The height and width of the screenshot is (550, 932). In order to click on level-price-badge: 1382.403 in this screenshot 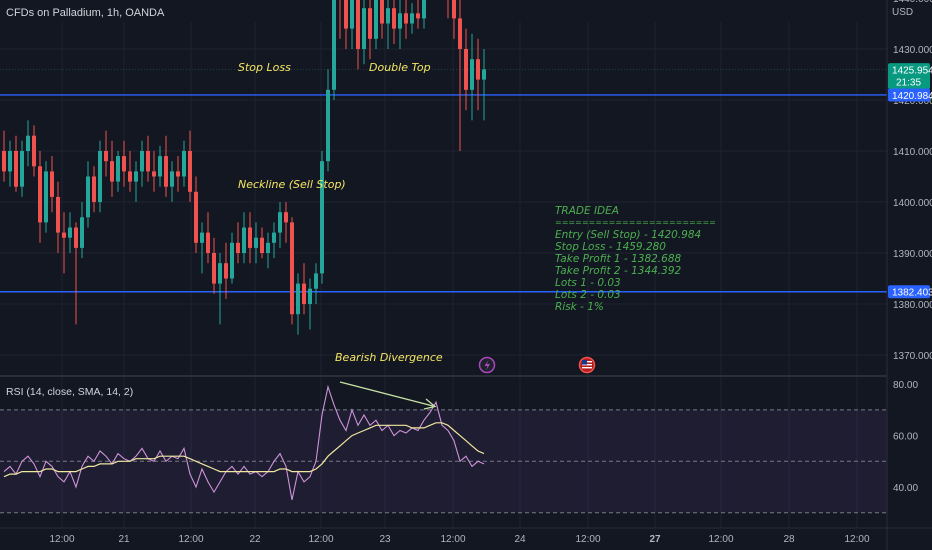, I will do `click(910, 292)`.